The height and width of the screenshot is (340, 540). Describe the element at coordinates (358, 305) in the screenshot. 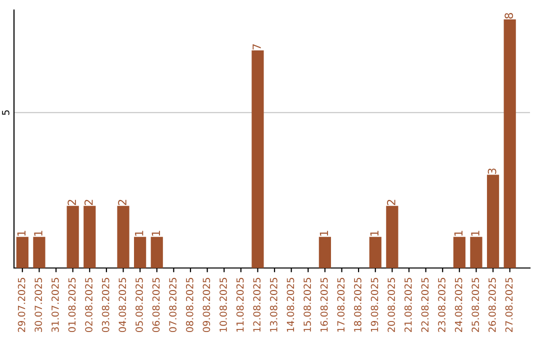

I see `x-tick-label: 18.08.2025` at that location.